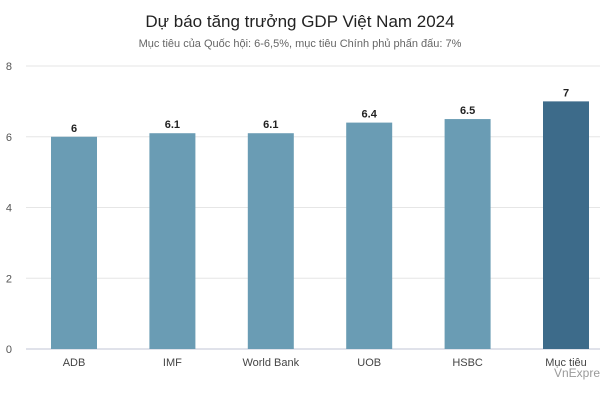 The image size is (600, 400). Describe the element at coordinates (9, 279) in the screenshot. I see `y-tick-label: 2` at that location.